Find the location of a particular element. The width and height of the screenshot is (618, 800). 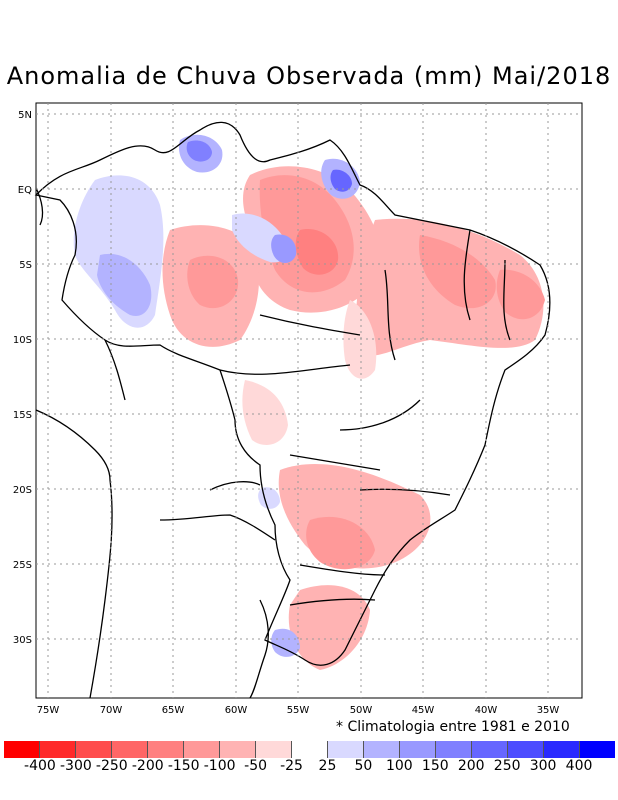

legend-label: 25 is located at coordinates (327, 766).